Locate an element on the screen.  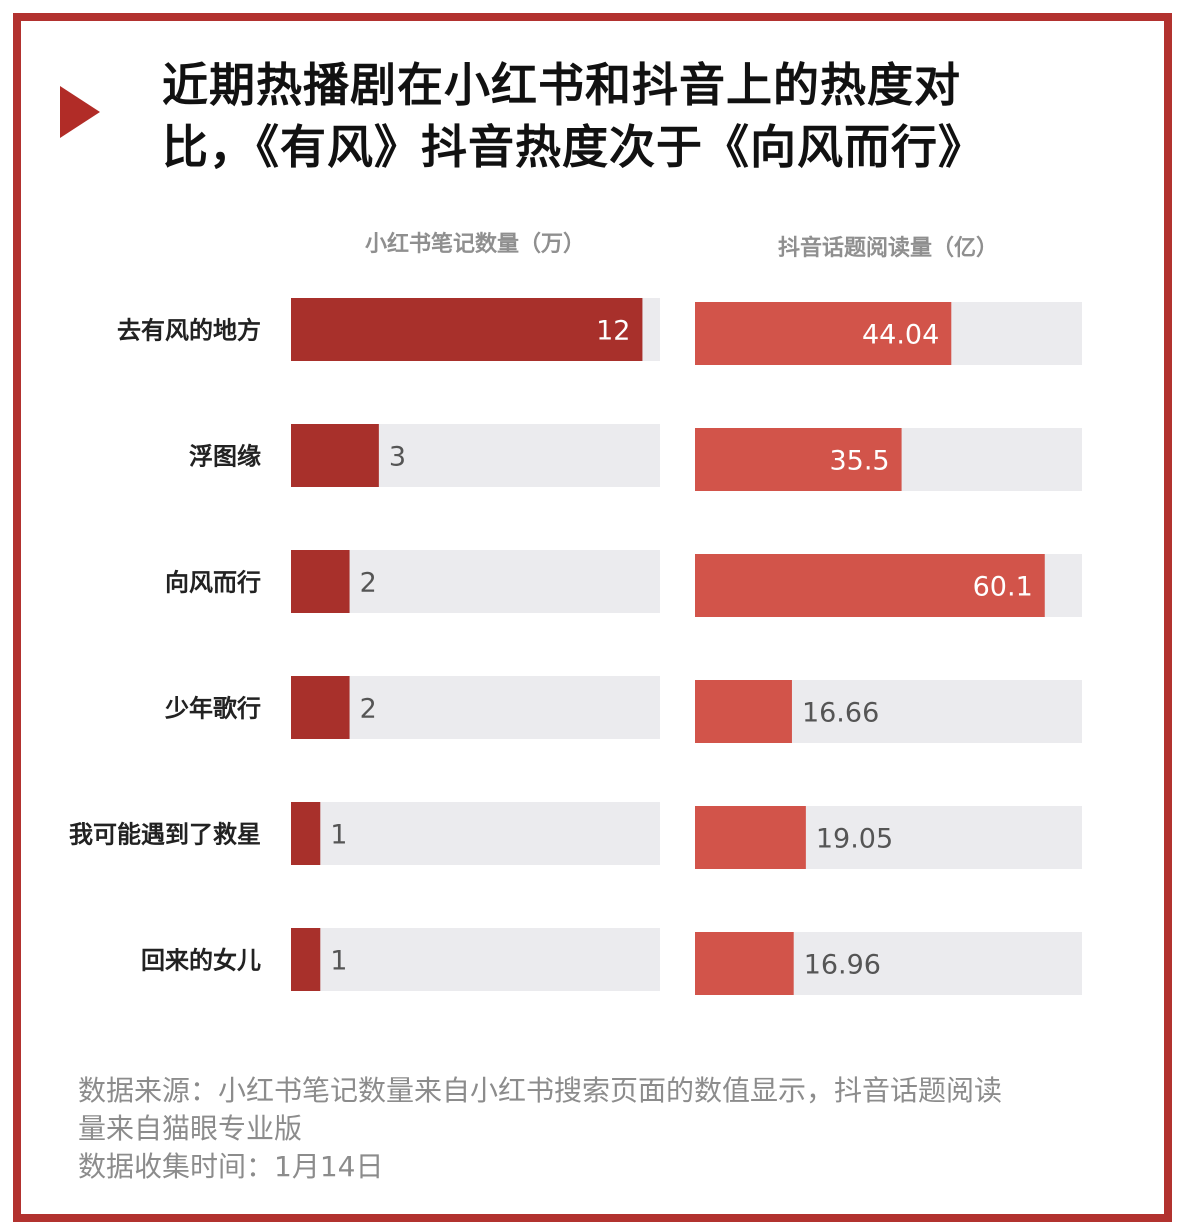
left-series-header: 小红书笔记数量（万） is located at coordinates (474, 244).